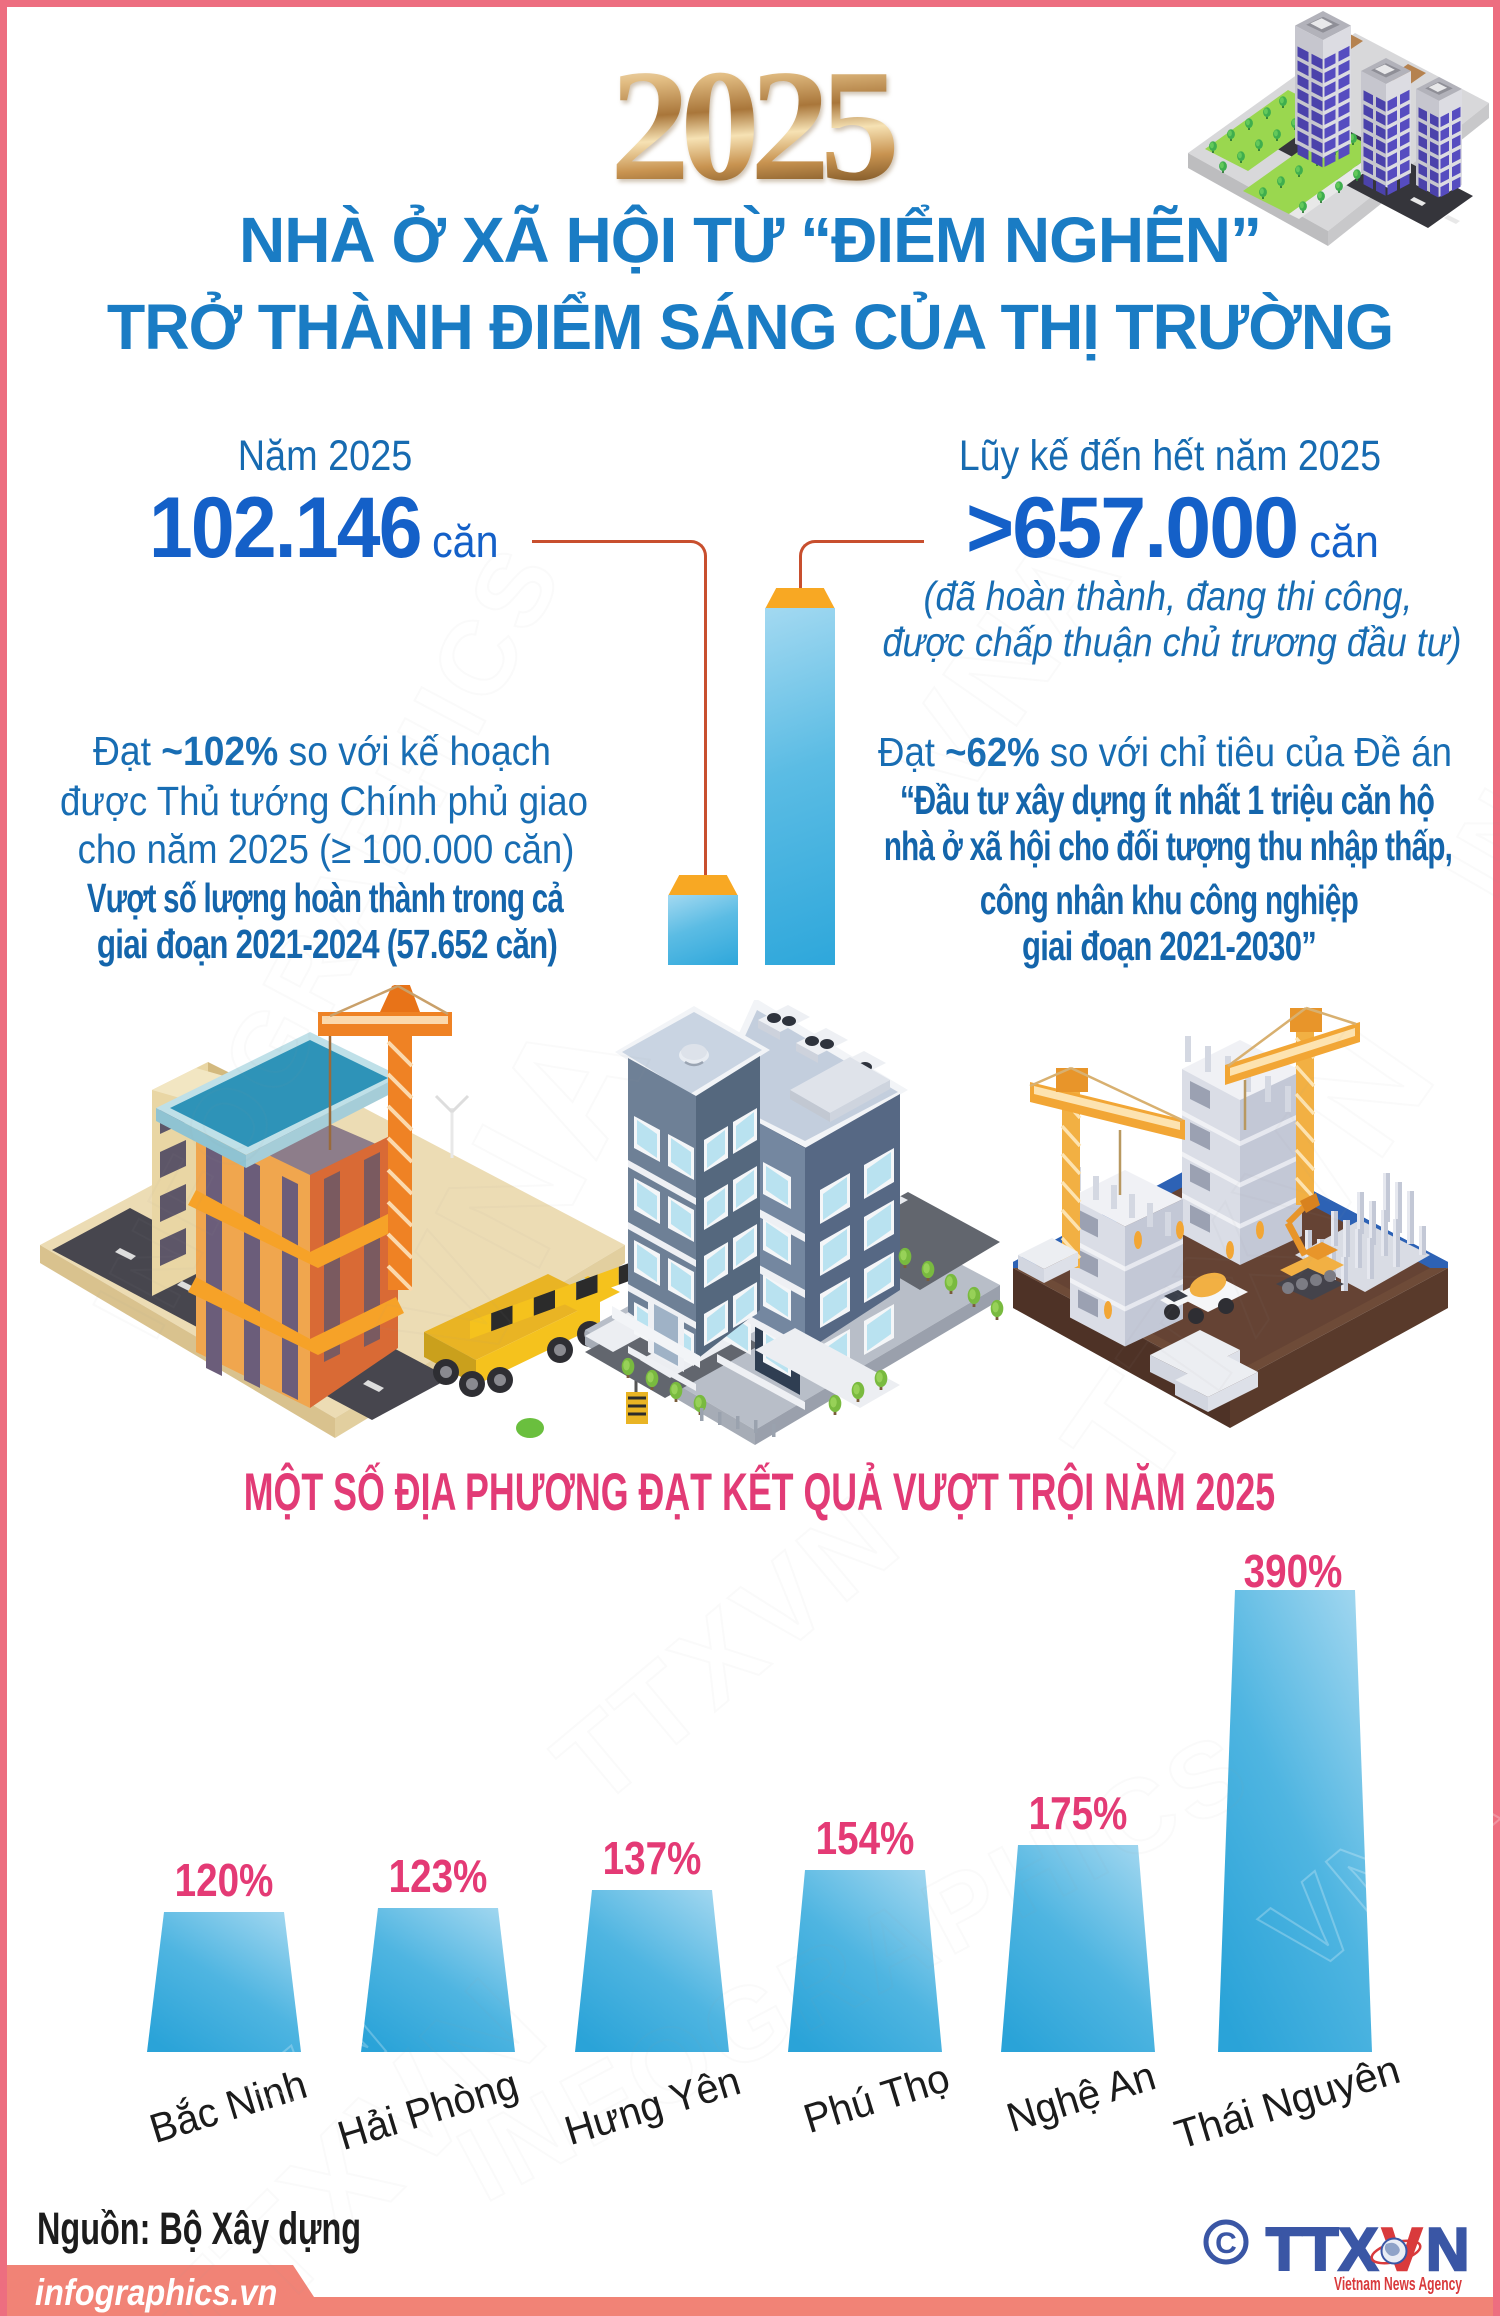  I want to click on svg-text: C, so click(1226, 2243).